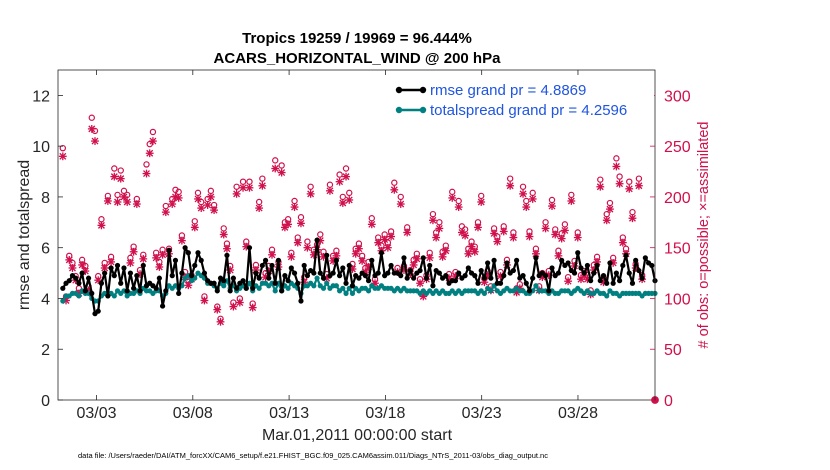 This screenshot has width=830, height=470. What do you see at coordinates (528, 110) in the screenshot?
I see `legend-spread-label: totalspread grand pr = 4.2596` at bounding box center [528, 110].